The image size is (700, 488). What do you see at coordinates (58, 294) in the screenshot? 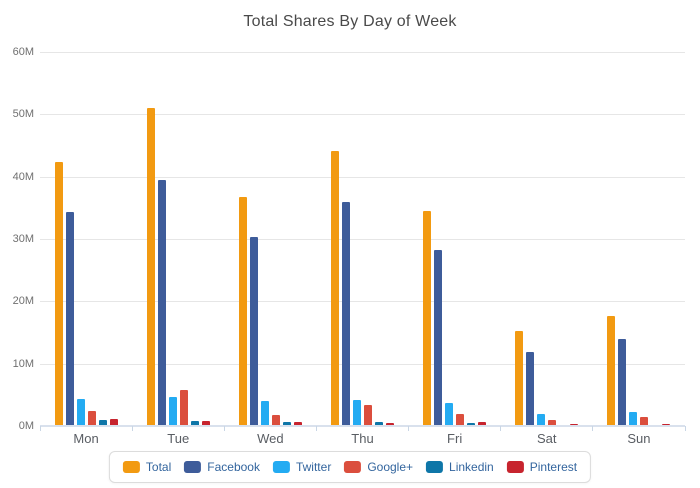
I see `bar-total-mon` at bounding box center [58, 294].